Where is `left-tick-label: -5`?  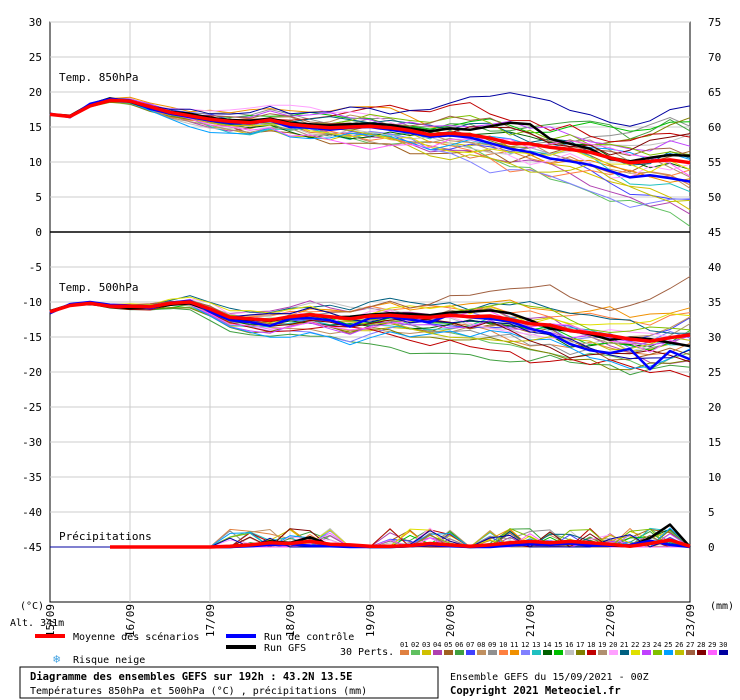
left-tick-label: -5 is located at coordinates (35, 267).